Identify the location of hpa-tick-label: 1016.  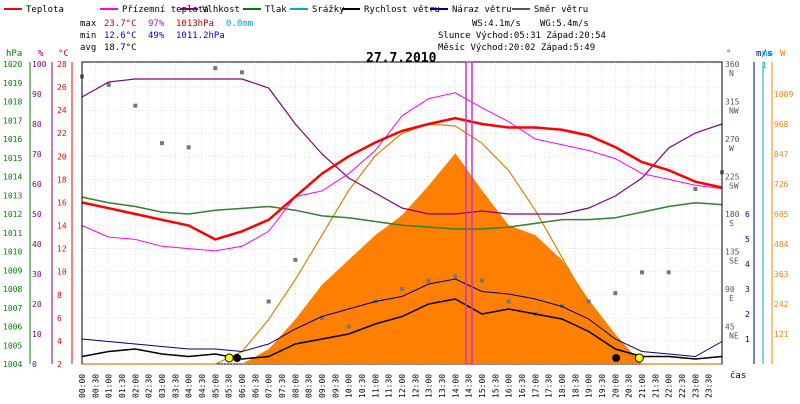
(12, 139).